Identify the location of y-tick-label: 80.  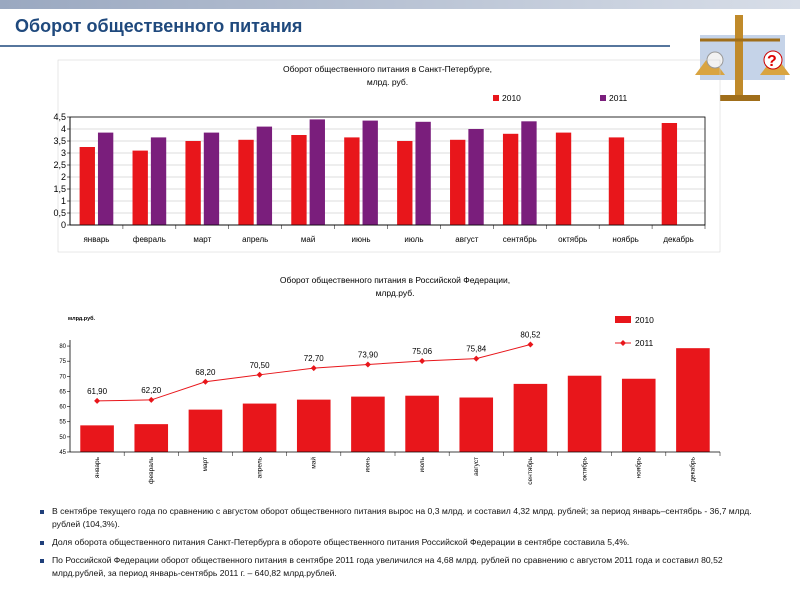
(62, 347).